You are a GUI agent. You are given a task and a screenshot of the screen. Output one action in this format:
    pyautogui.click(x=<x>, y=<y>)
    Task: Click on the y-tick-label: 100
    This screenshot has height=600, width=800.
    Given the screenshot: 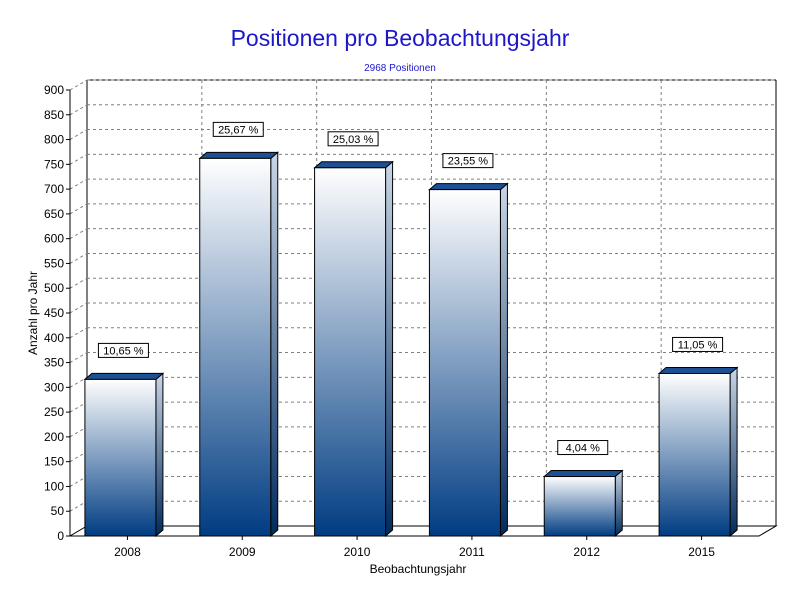 What is the action you would take?
    pyautogui.click(x=54, y=486)
    